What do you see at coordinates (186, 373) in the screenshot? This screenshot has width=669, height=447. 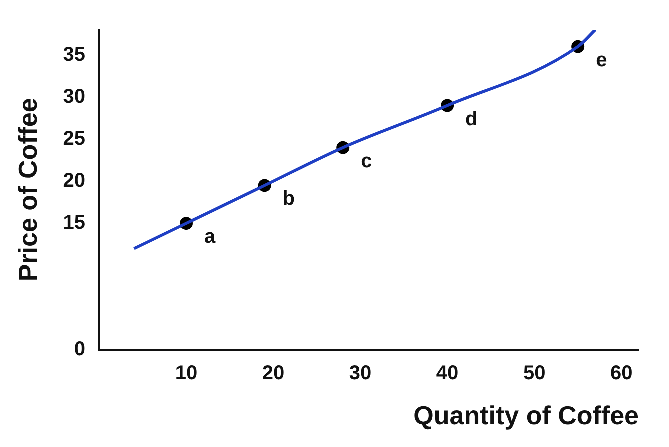 I see `x-tick-label: 10` at bounding box center [186, 373].